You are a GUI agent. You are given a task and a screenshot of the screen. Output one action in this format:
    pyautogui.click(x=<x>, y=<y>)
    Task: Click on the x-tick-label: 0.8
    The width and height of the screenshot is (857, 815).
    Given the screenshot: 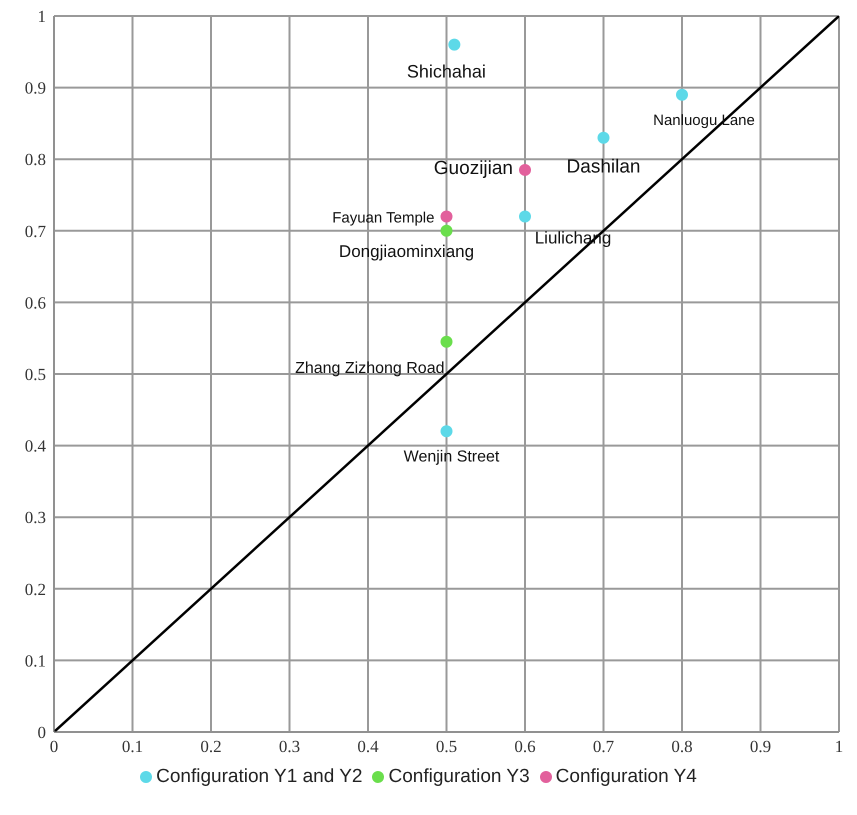 What is the action you would take?
    pyautogui.click(x=682, y=746)
    